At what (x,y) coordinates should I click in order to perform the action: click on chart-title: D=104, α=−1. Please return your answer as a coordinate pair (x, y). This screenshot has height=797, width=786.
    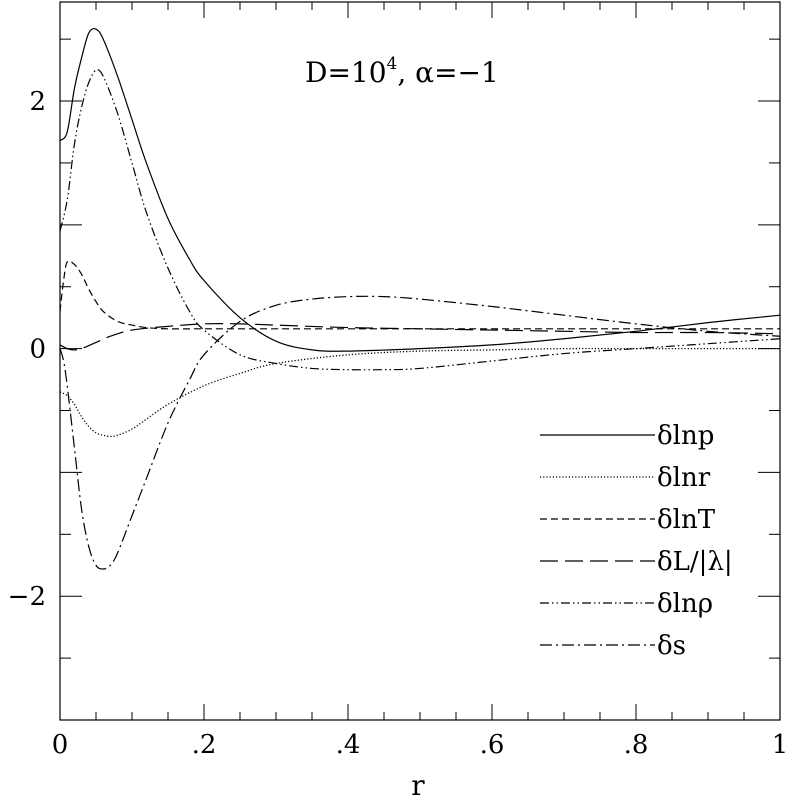
    Looking at the image, I should click on (402, 71).